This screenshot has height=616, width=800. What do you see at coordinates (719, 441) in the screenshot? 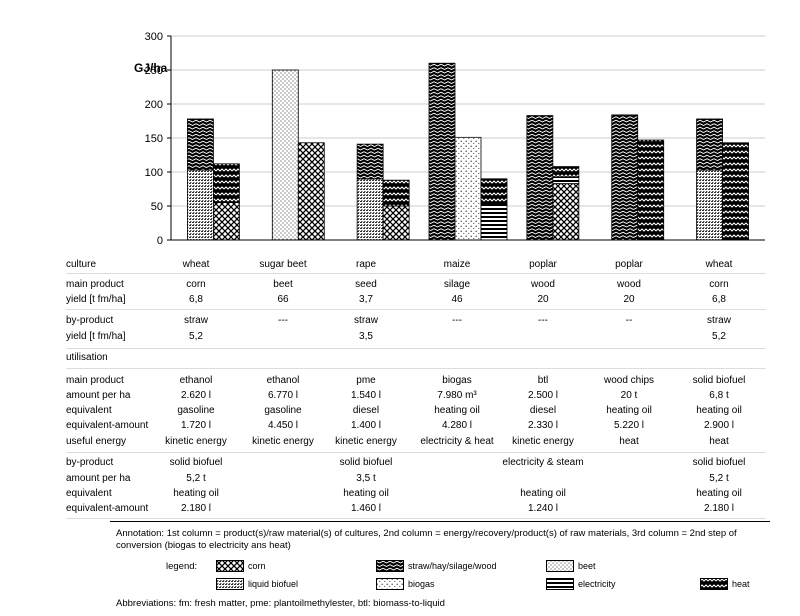
I see `table-cell: heat` at bounding box center [719, 441].